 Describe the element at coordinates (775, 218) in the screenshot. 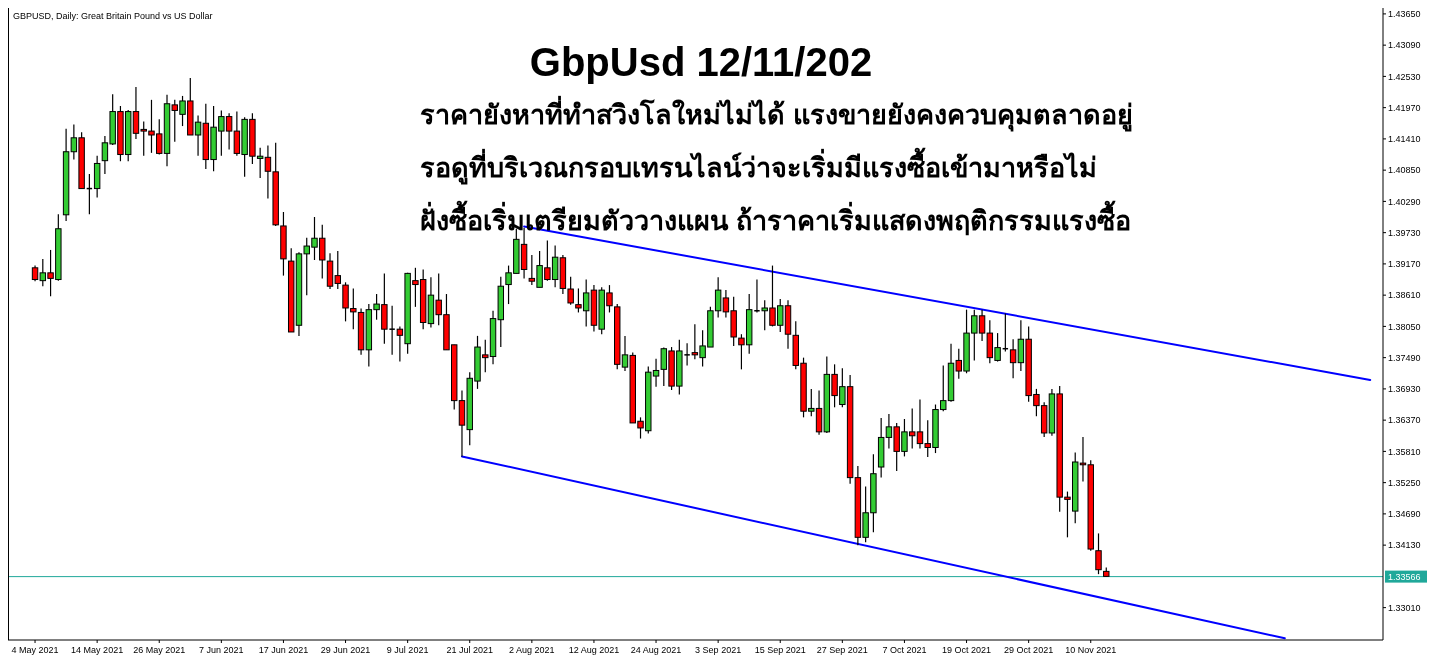

I see `annotation: ฝั่งซื้อเริ่มเตรียมตัววางแผน ถ้าราคาเริ่มแสดงพฤติกรรมแรงซื้อ` at that location.